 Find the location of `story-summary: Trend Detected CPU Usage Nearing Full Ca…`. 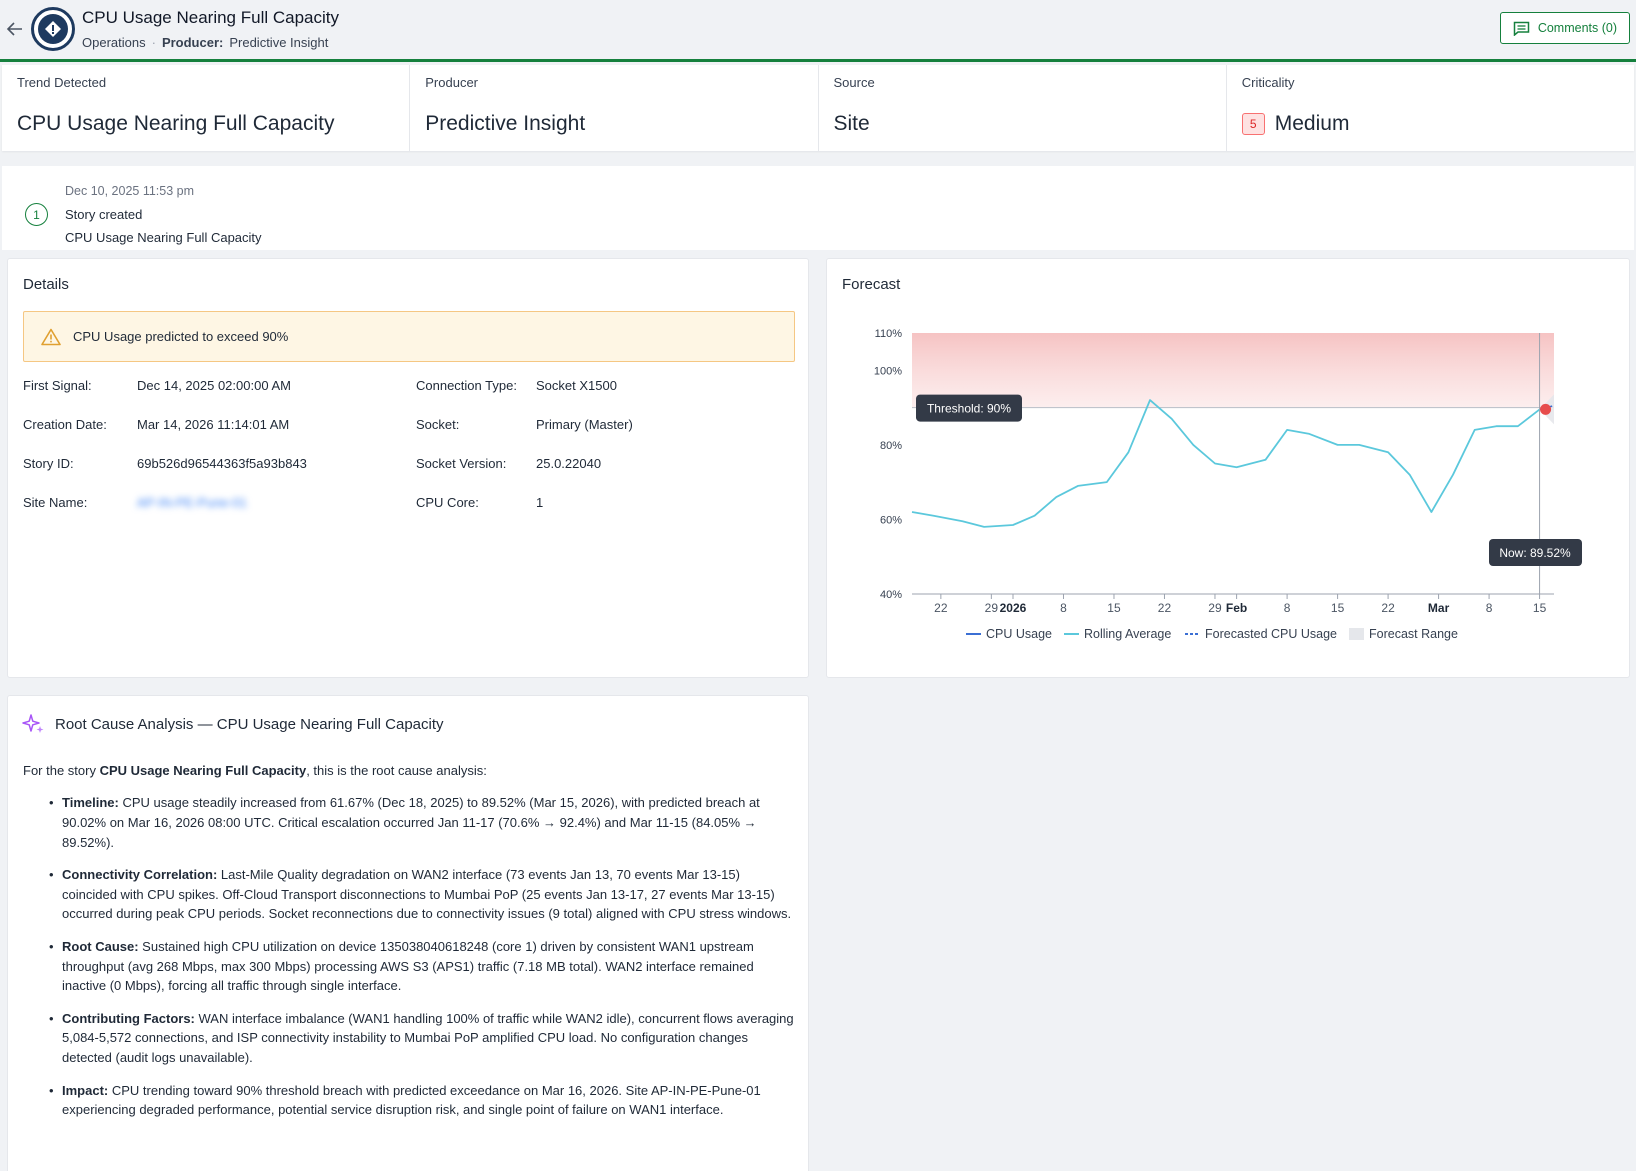

story-summary: Trend Detected CPU Usage Nearing Full Ca… is located at coordinates (818, 108).